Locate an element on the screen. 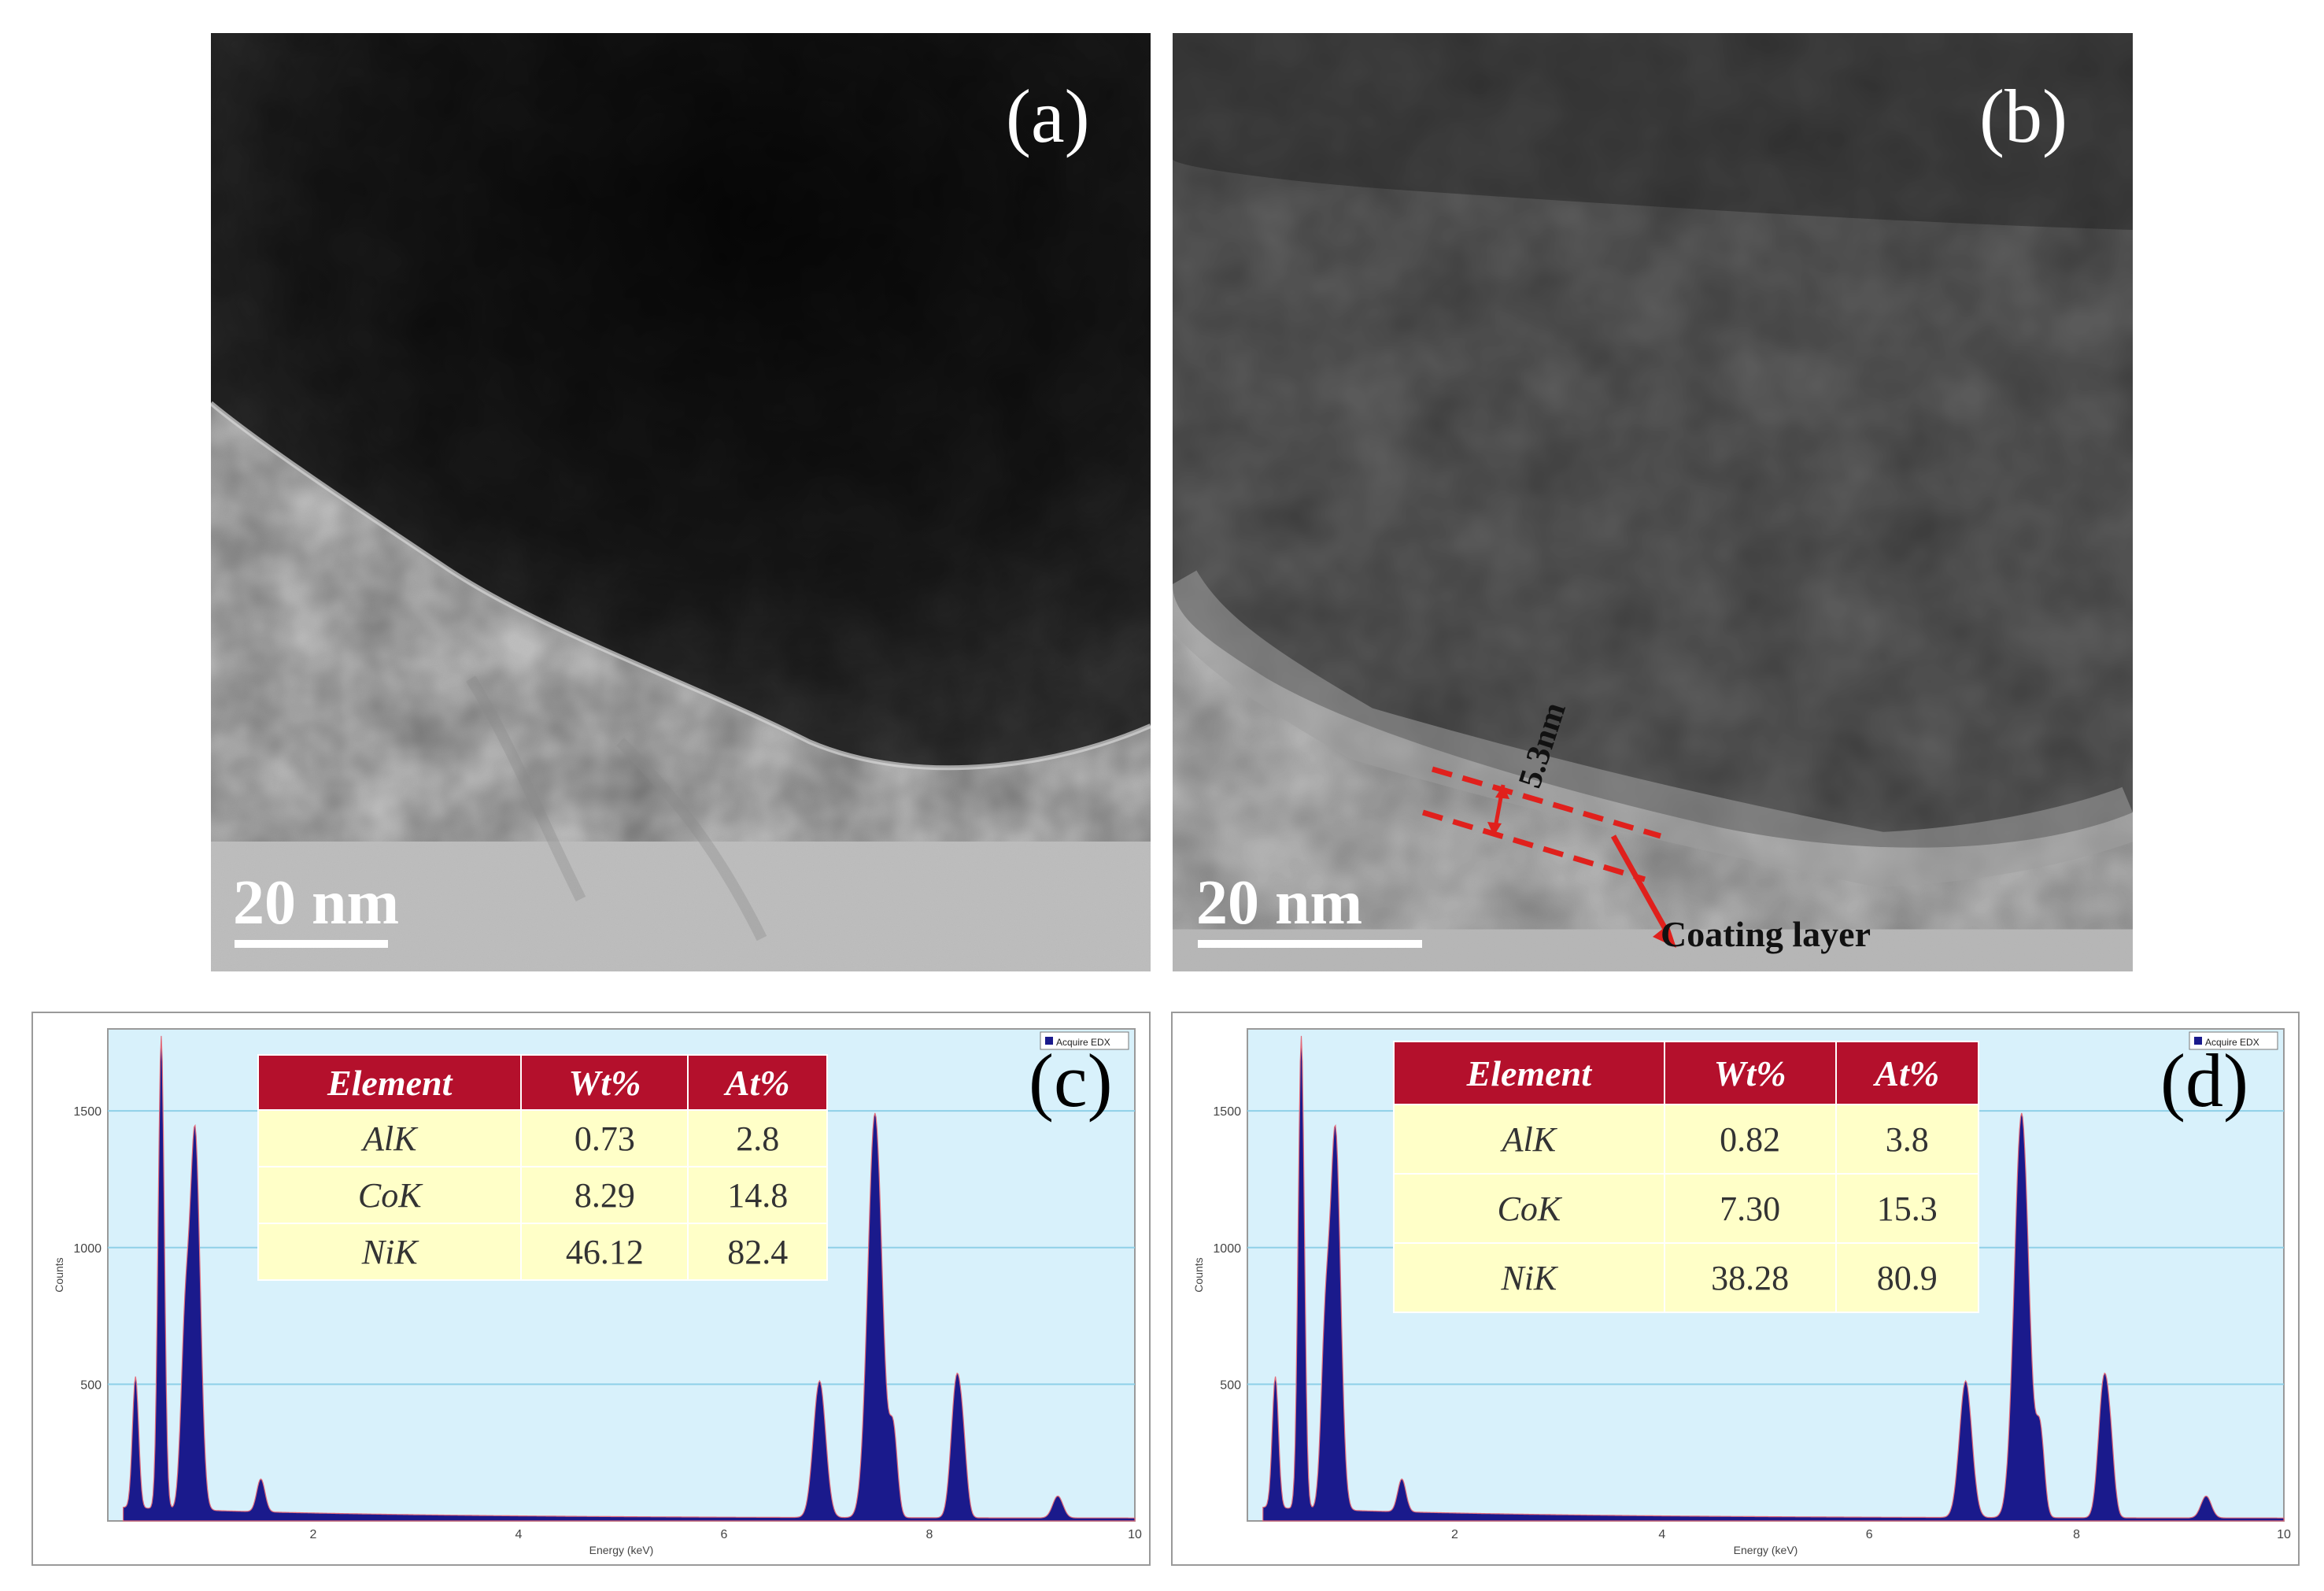  table-cell-wt: 0.73 is located at coordinates (604, 1138).